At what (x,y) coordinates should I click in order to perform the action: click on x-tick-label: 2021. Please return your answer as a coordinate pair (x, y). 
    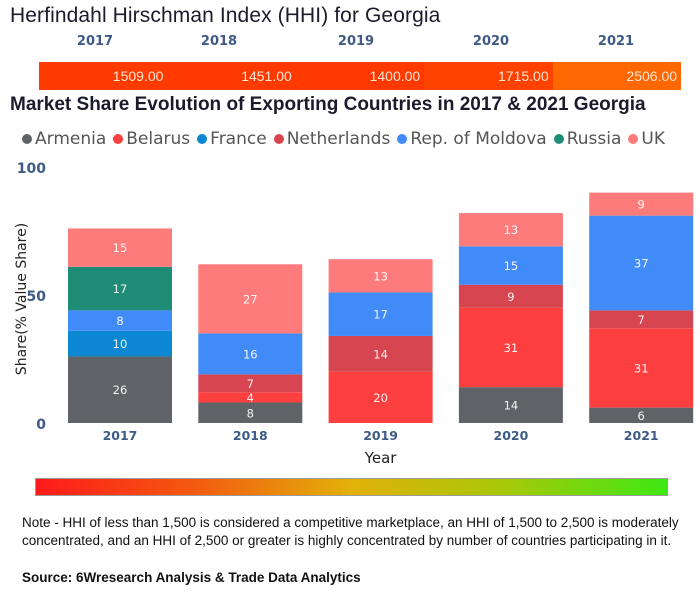
    Looking at the image, I should click on (641, 435).